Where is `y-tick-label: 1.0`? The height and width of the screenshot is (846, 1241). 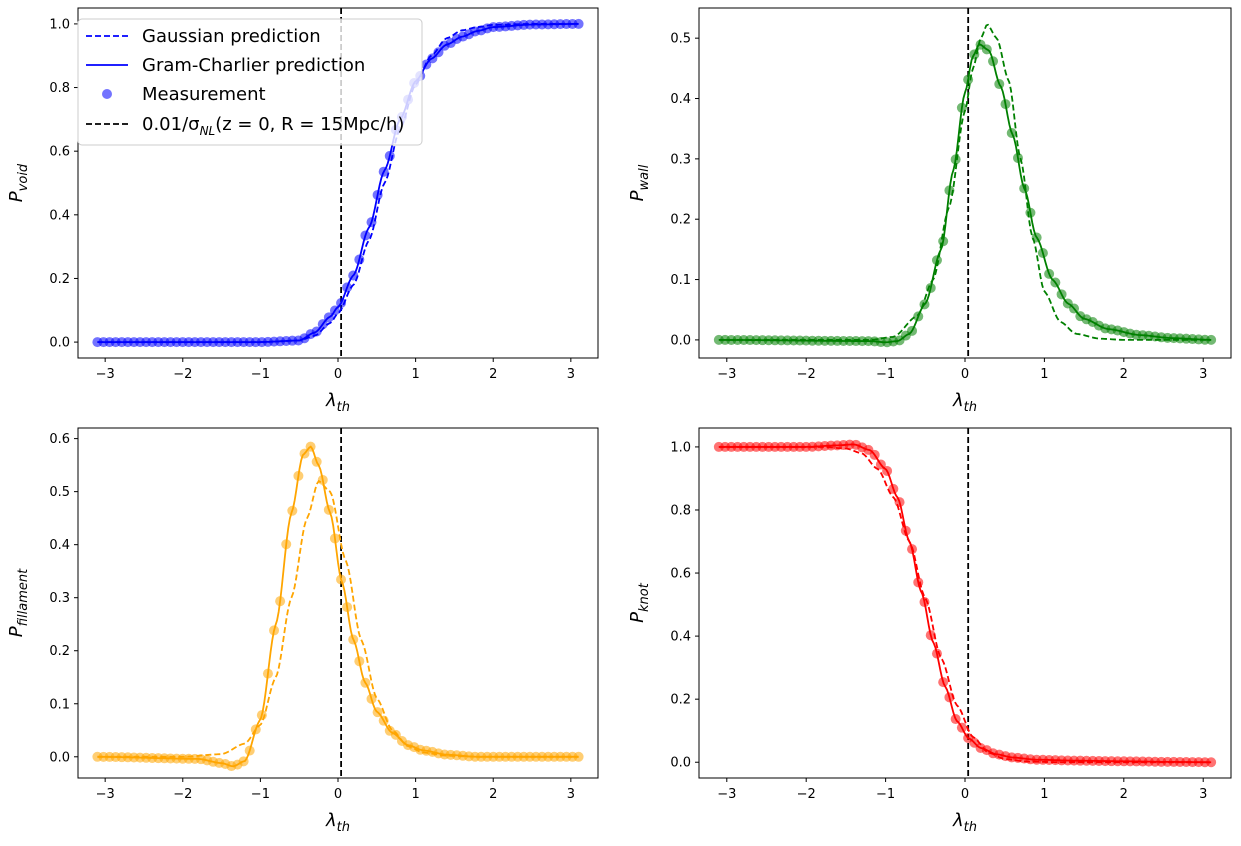
y-tick-label: 1.0 is located at coordinates (680, 447).